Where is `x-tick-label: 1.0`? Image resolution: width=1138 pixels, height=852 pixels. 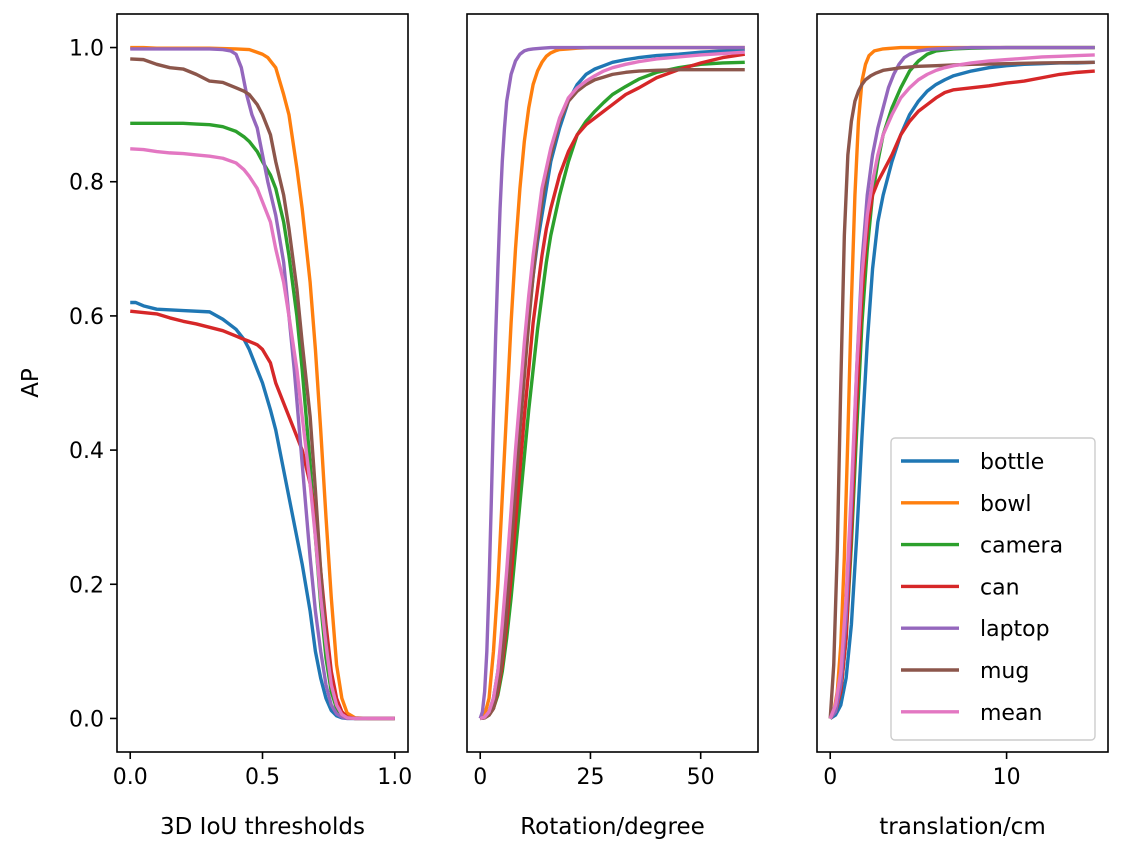
x-tick-label: 1.0 is located at coordinates (394, 777).